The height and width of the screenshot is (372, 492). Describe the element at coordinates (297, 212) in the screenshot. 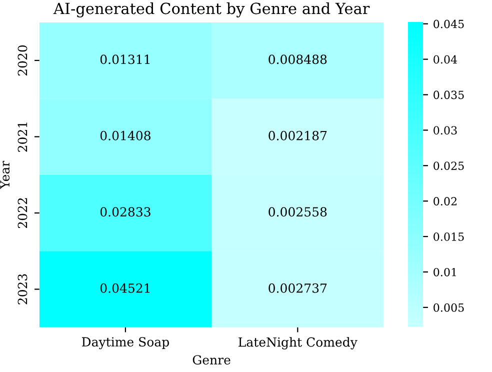

I see `data-label: 0.002558` at that location.